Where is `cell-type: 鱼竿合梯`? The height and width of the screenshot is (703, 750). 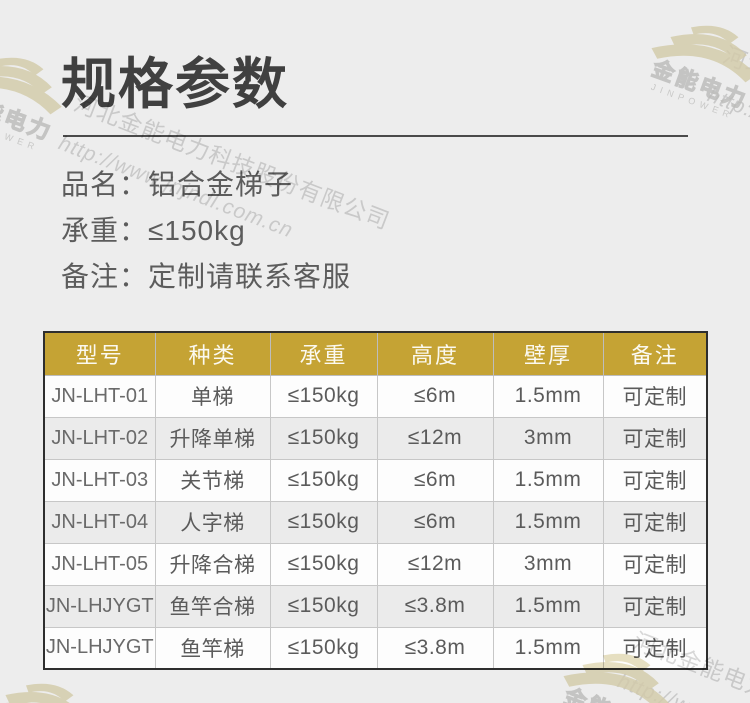
cell-type: 鱼竿合梯 is located at coordinates (212, 606).